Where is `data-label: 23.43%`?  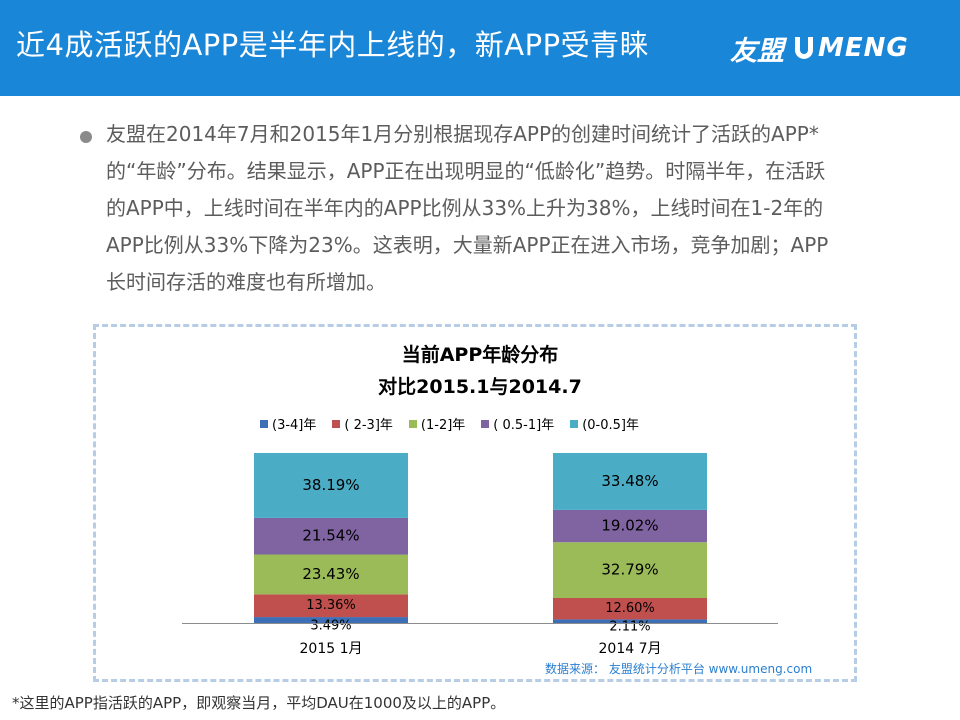 data-label: 23.43% is located at coordinates (330, 574).